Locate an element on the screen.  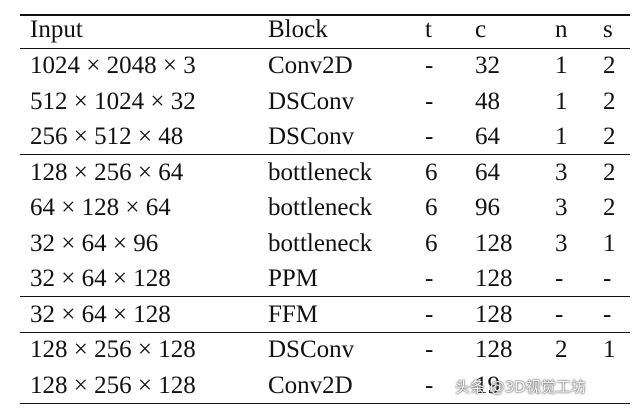
header-cell: Input is located at coordinates (56, 29).